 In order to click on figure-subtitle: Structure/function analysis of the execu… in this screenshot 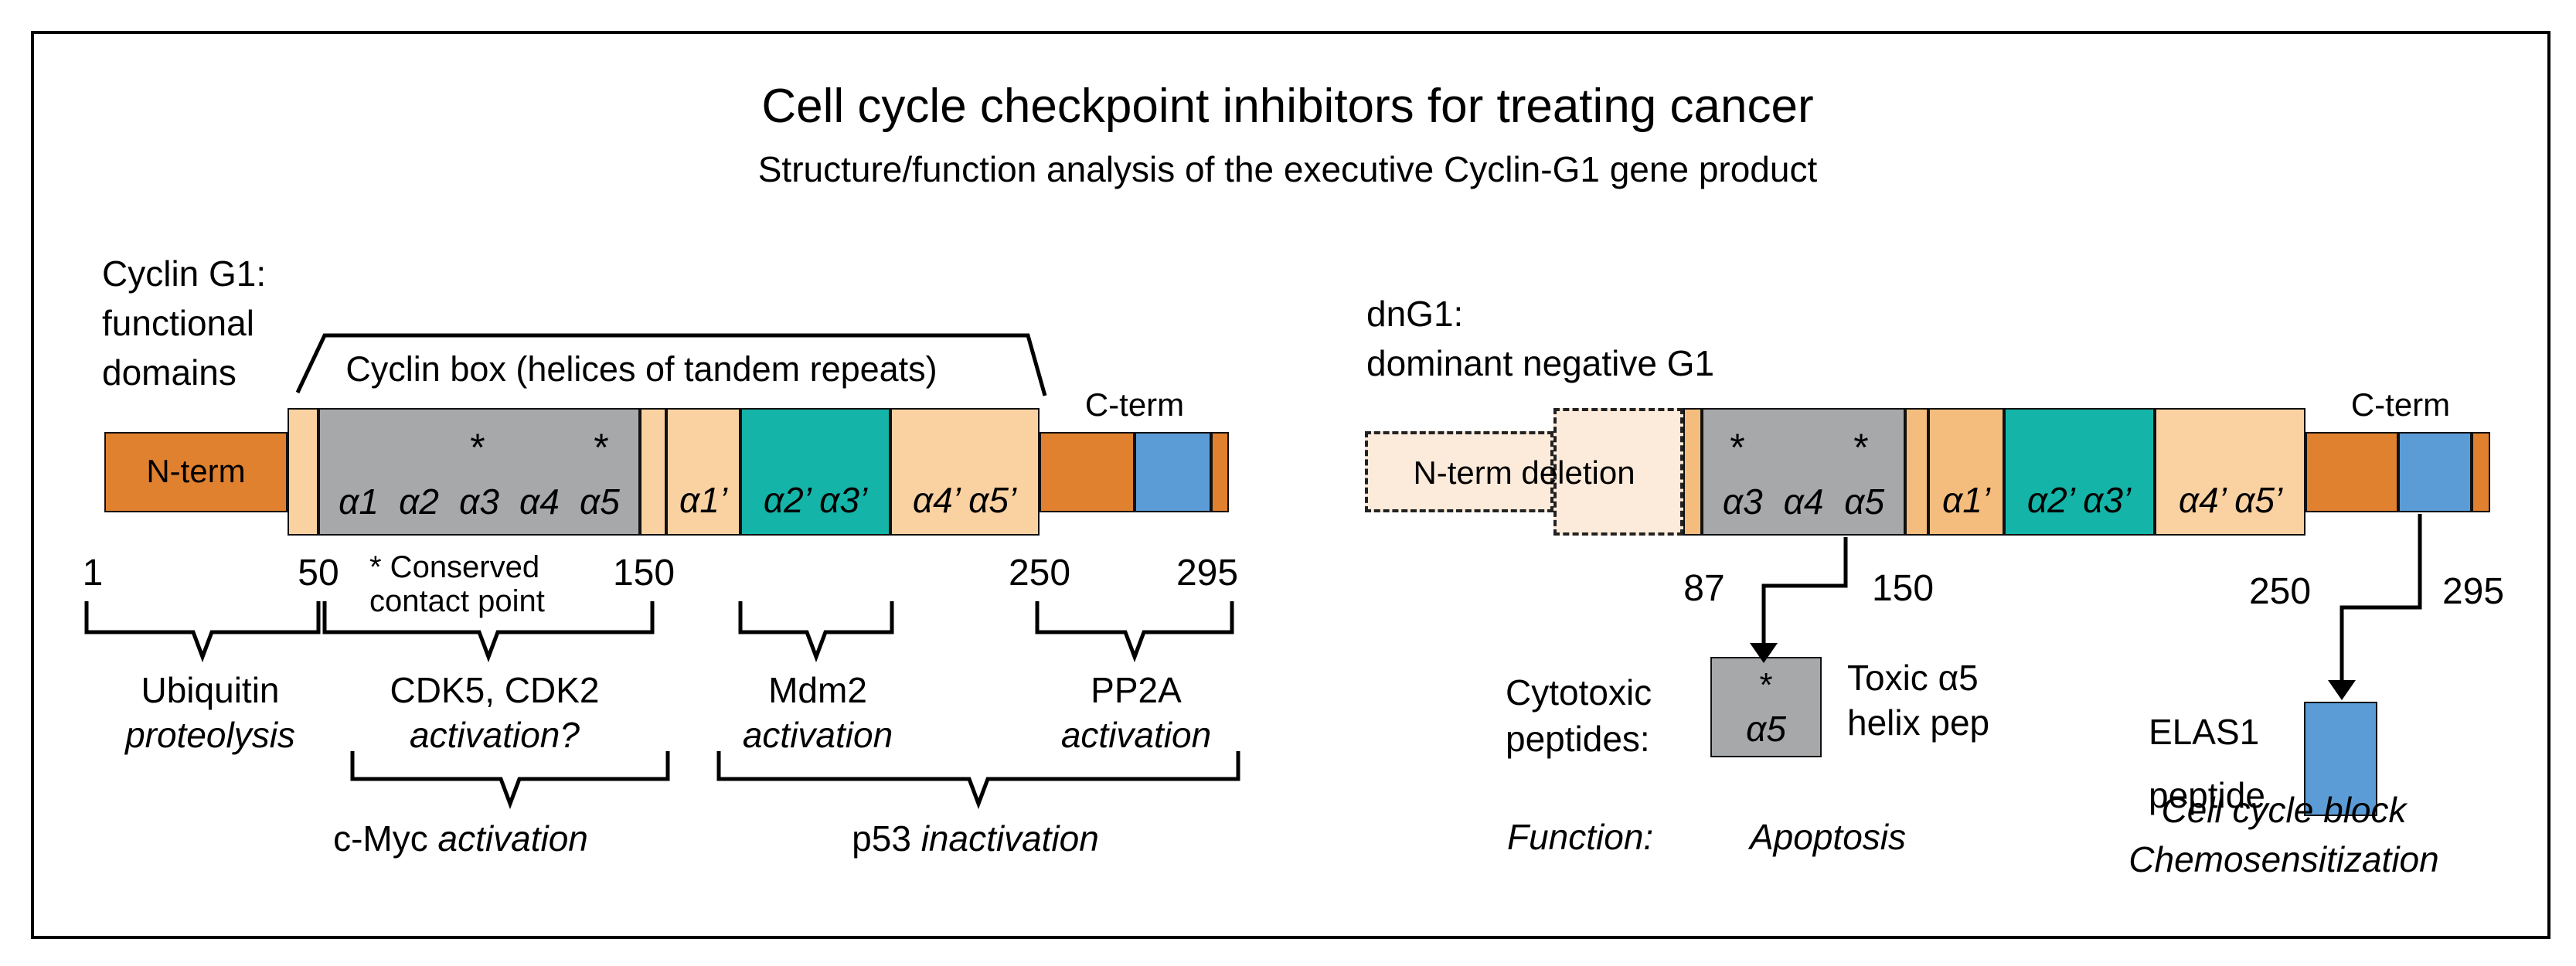, I will do `click(1287, 169)`.